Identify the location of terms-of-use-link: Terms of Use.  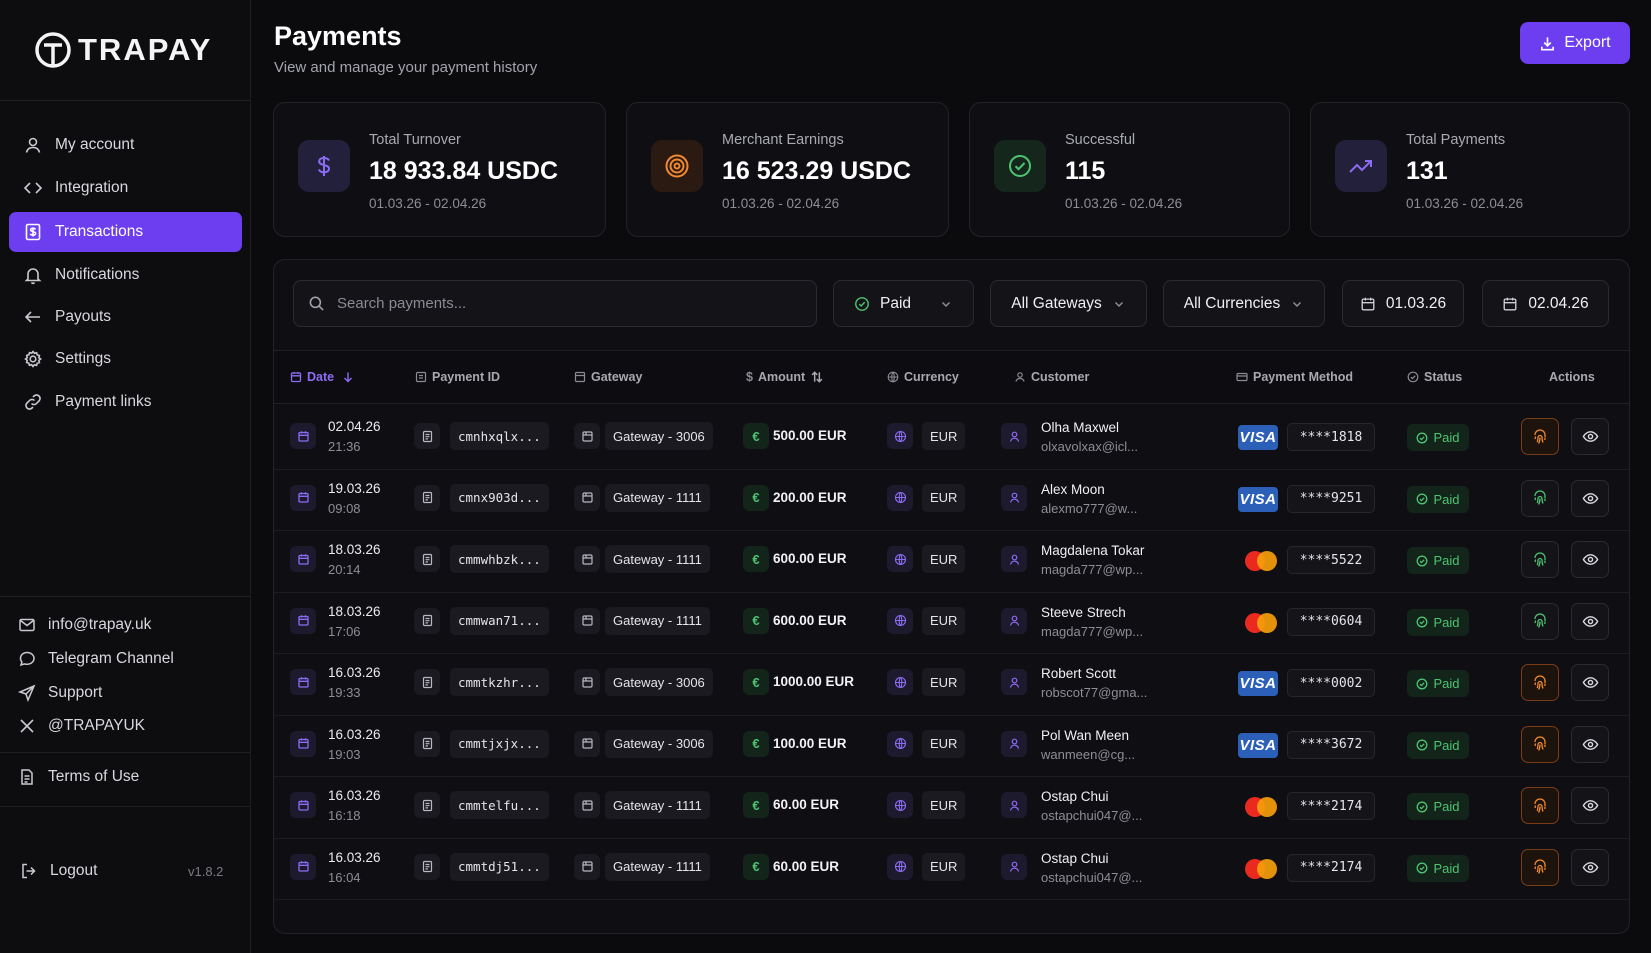
(78, 777).